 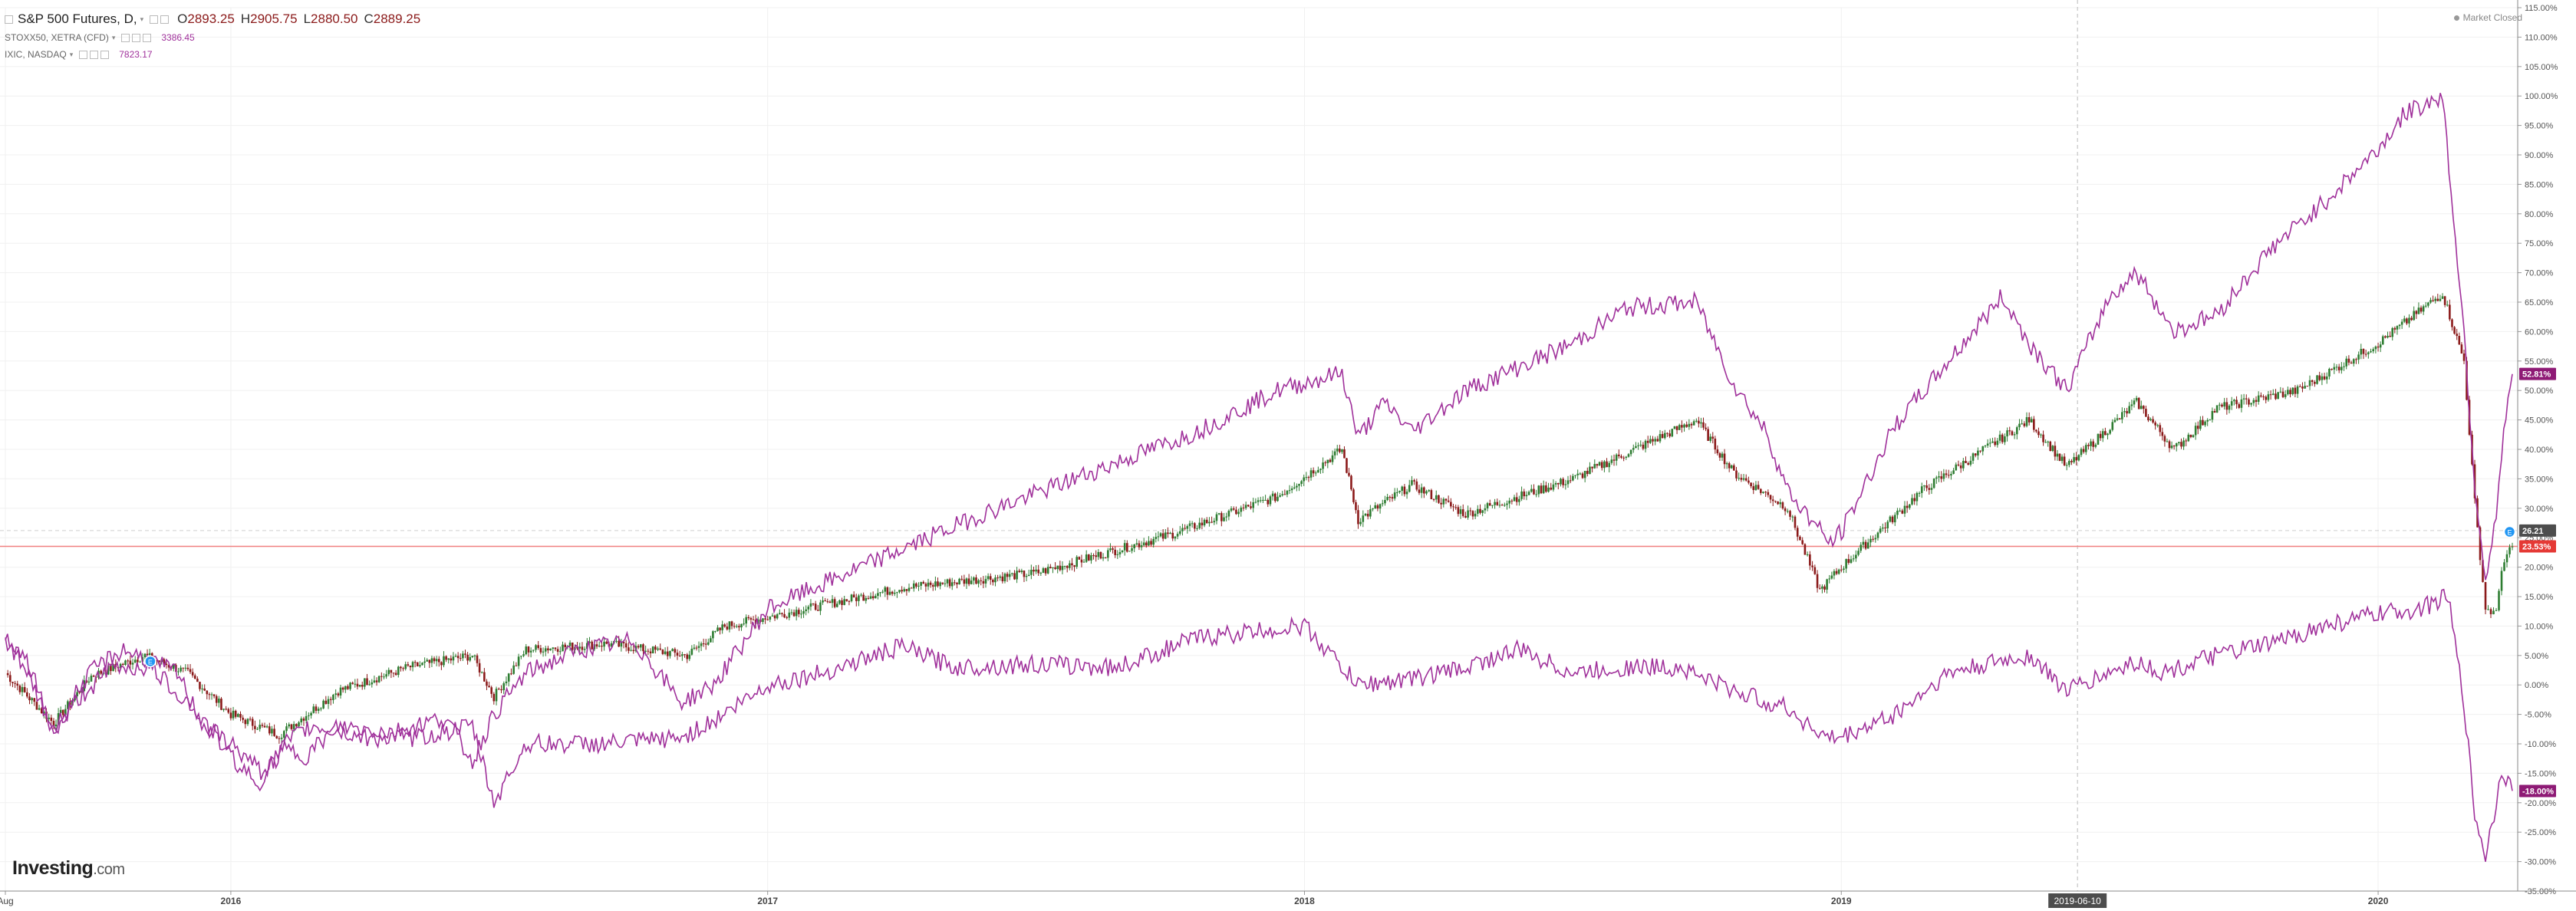 I want to click on compare1-symbol: STOXX50, XETRA (CFD), so click(x=57, y=37).